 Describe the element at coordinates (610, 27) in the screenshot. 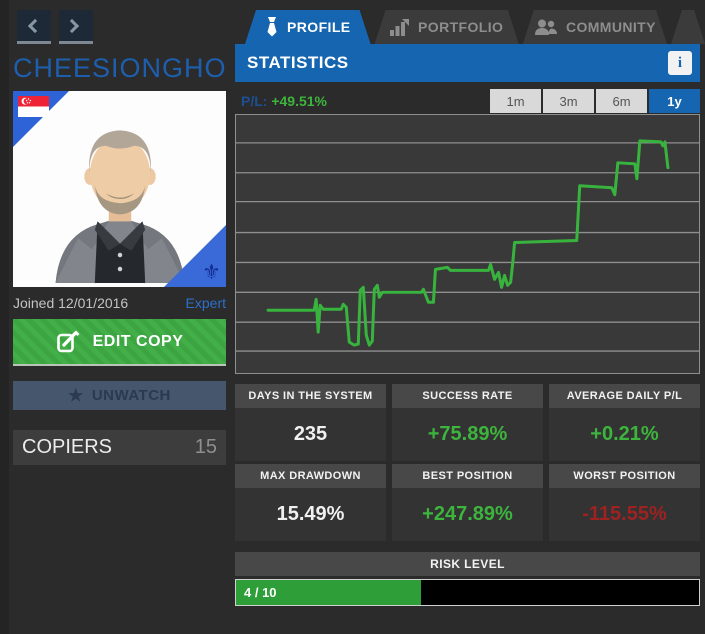

I see `tab-community-label: COMMUNITY` at that location.